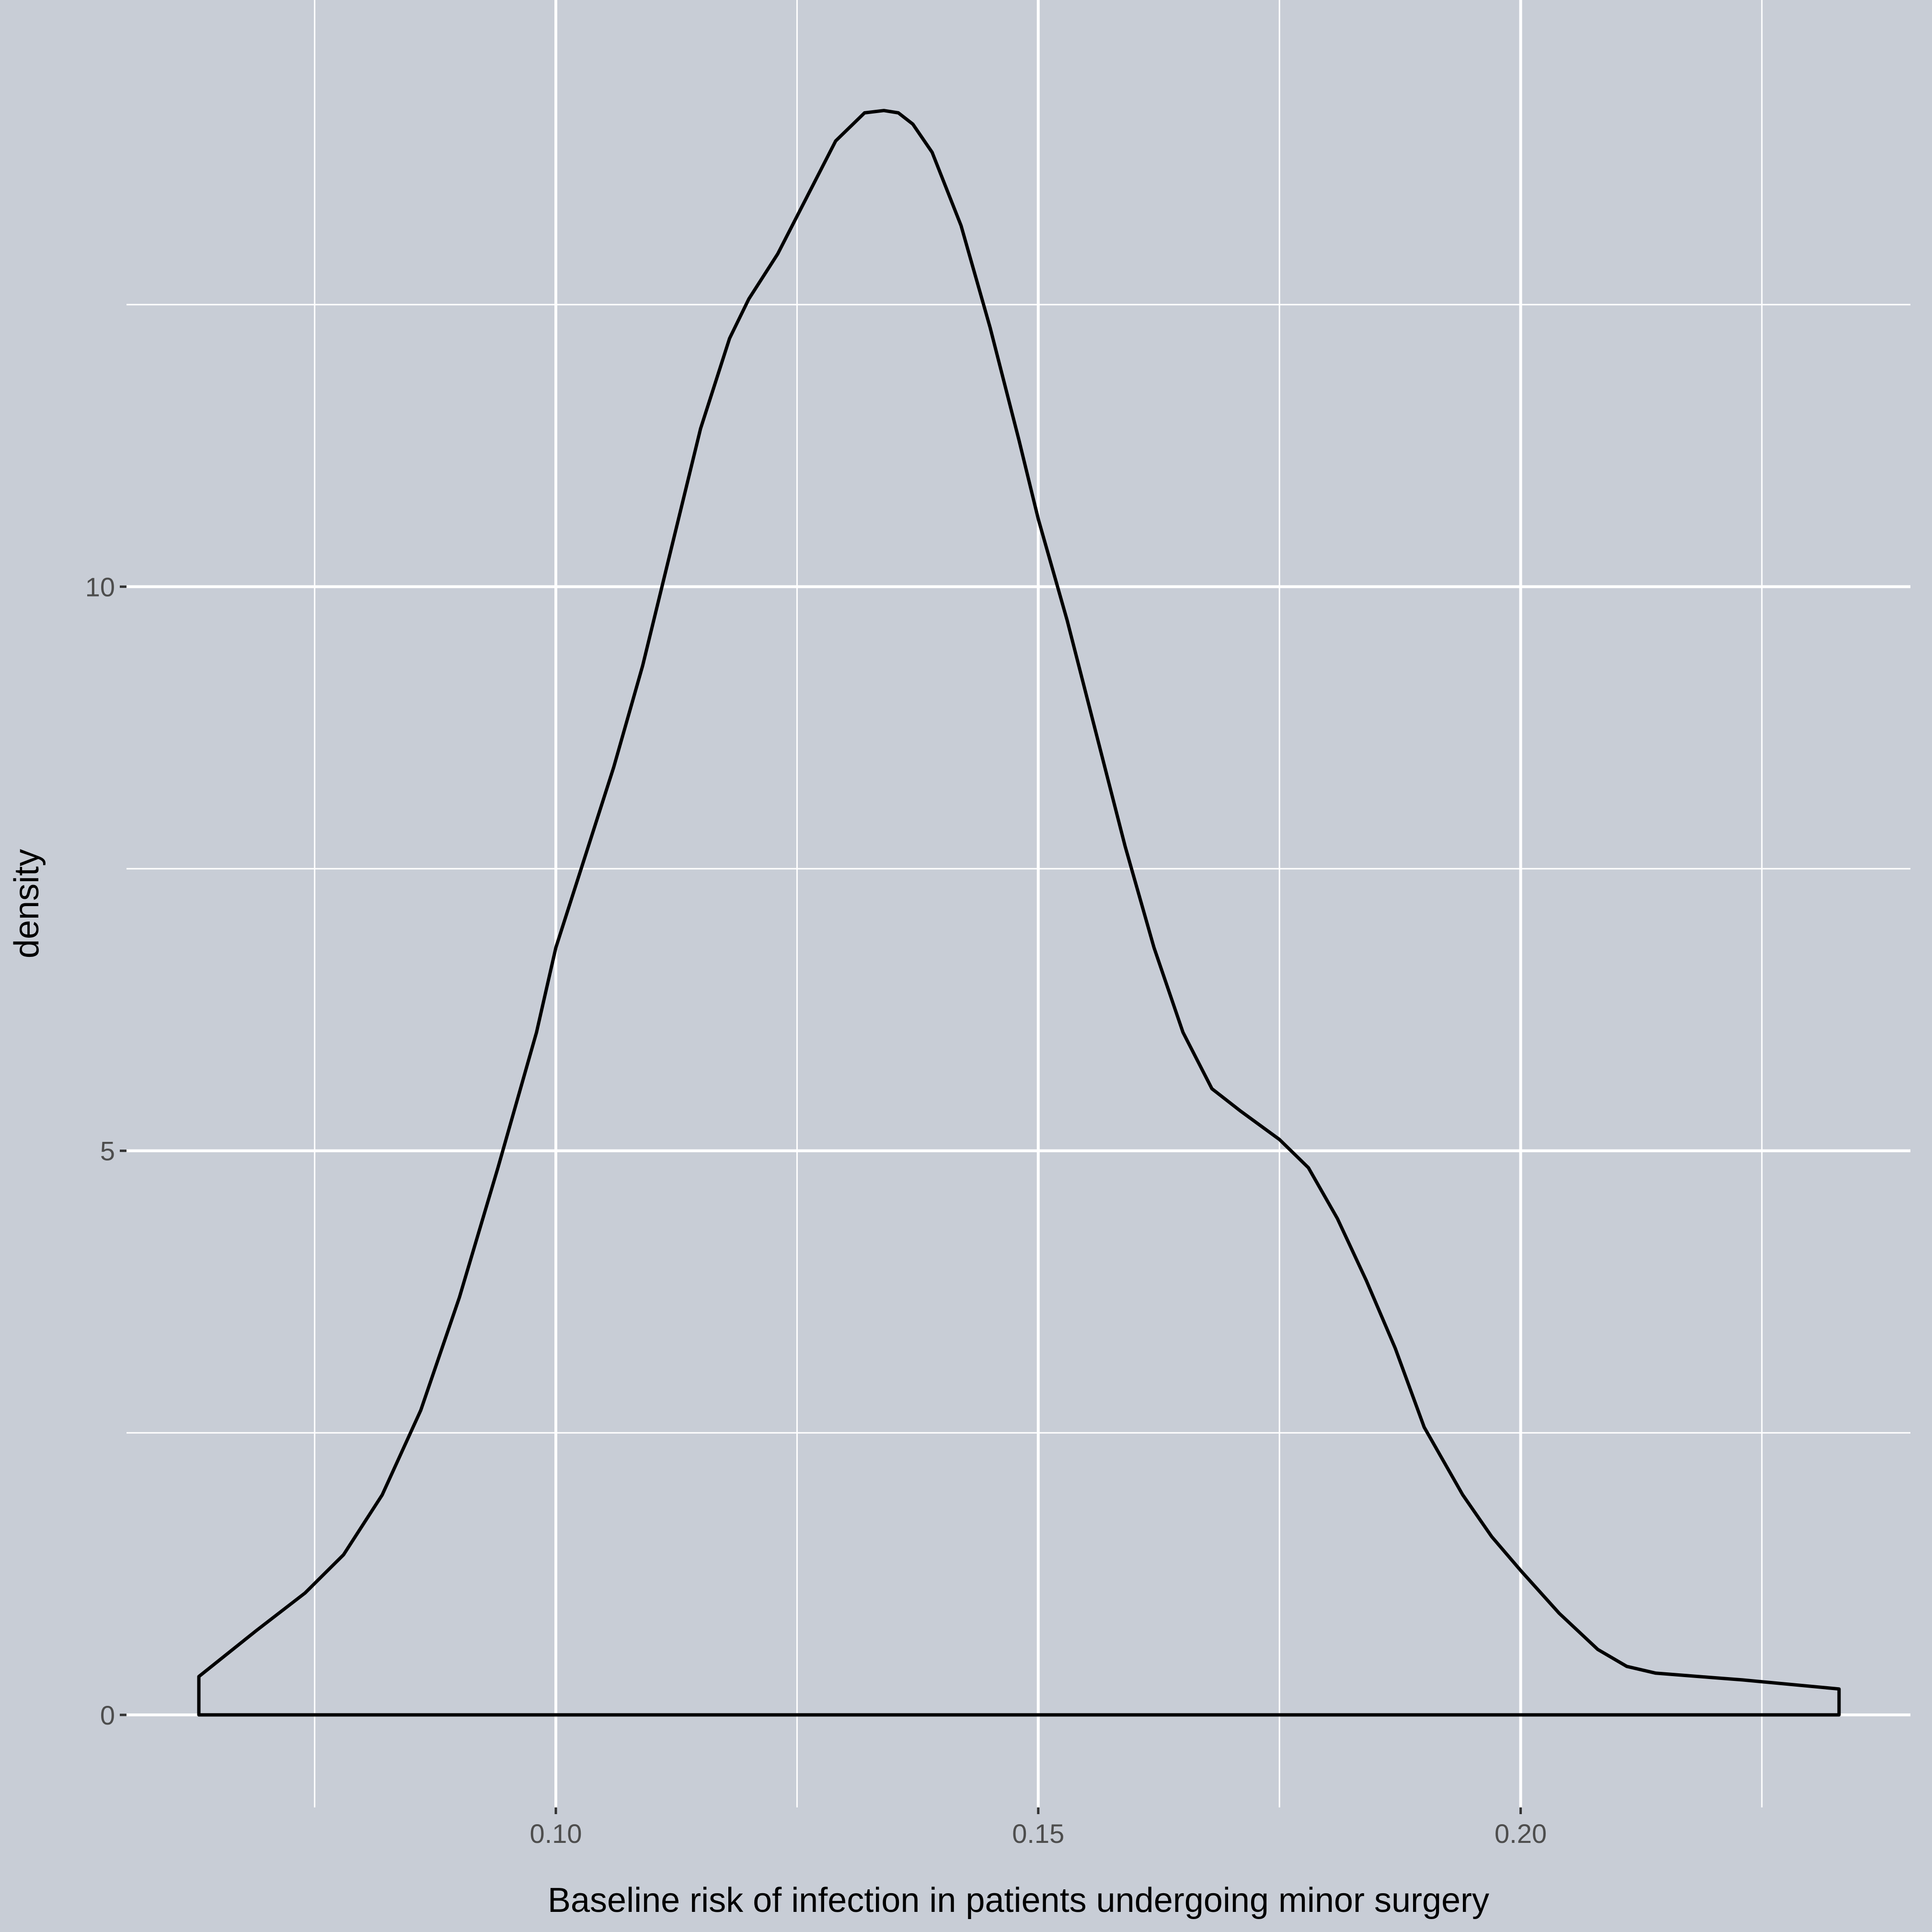 The image size is (1932, 1932). Describe the element at coordinates (100, 587) in the screenshot. I see `y-tick-label: 10` at that location.